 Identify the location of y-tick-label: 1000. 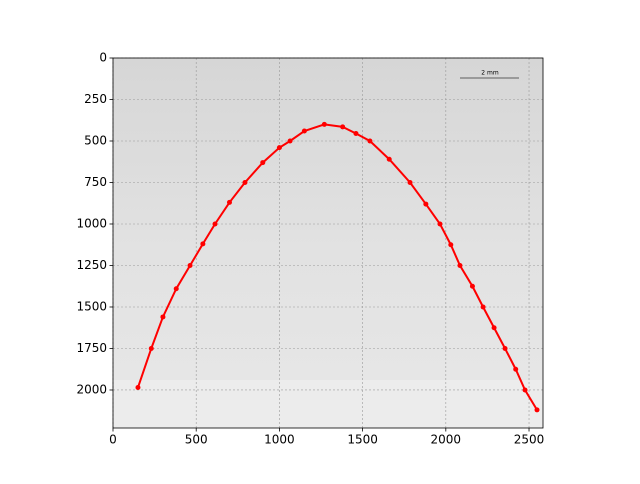
(91, 223).